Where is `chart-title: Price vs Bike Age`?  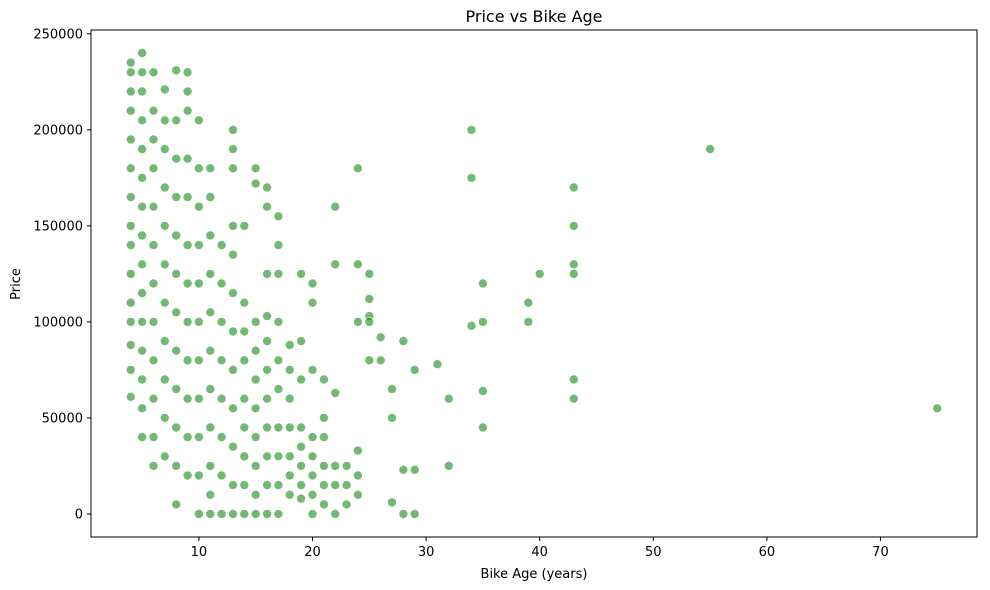 chart-title: Price vs Bike Age is located at coordinates (534, 16).